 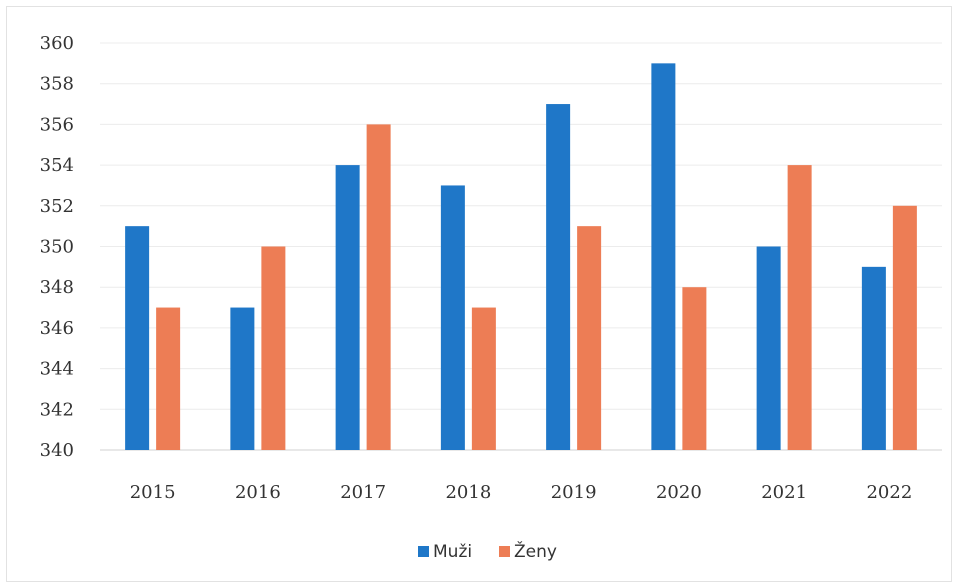 What do you see at coordinates (57, 287) in the screenshot?
I see `y-tick-label: 348` at bounding box center [57, 287].